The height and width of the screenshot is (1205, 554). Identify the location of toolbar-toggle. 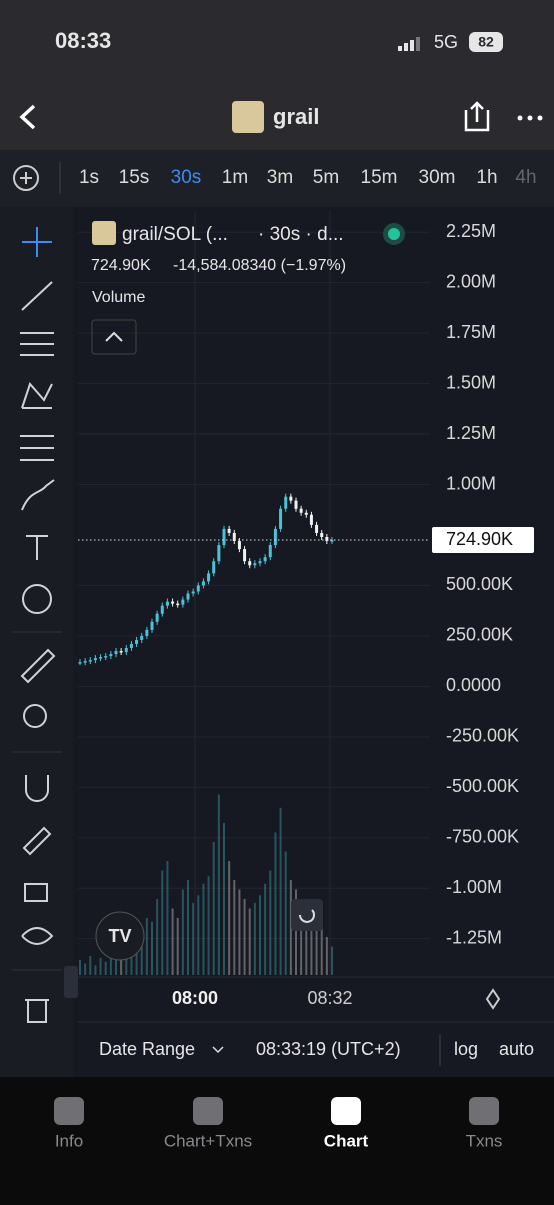
(71, 982).